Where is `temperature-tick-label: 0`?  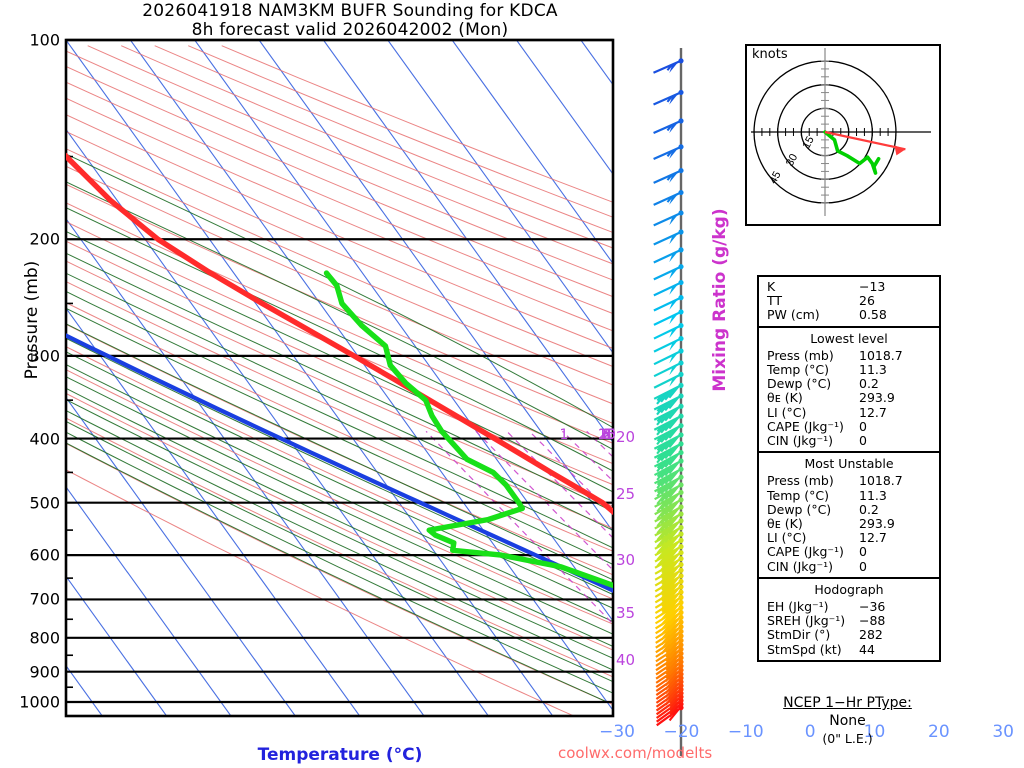
temperature-tick-label: 0 is located at coordinates (810, 732).